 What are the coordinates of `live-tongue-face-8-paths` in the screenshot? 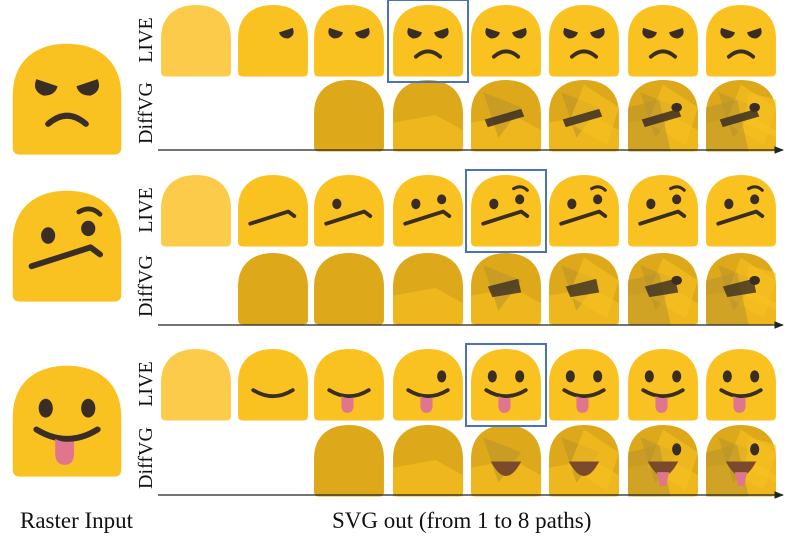 It's located at (741, 385).